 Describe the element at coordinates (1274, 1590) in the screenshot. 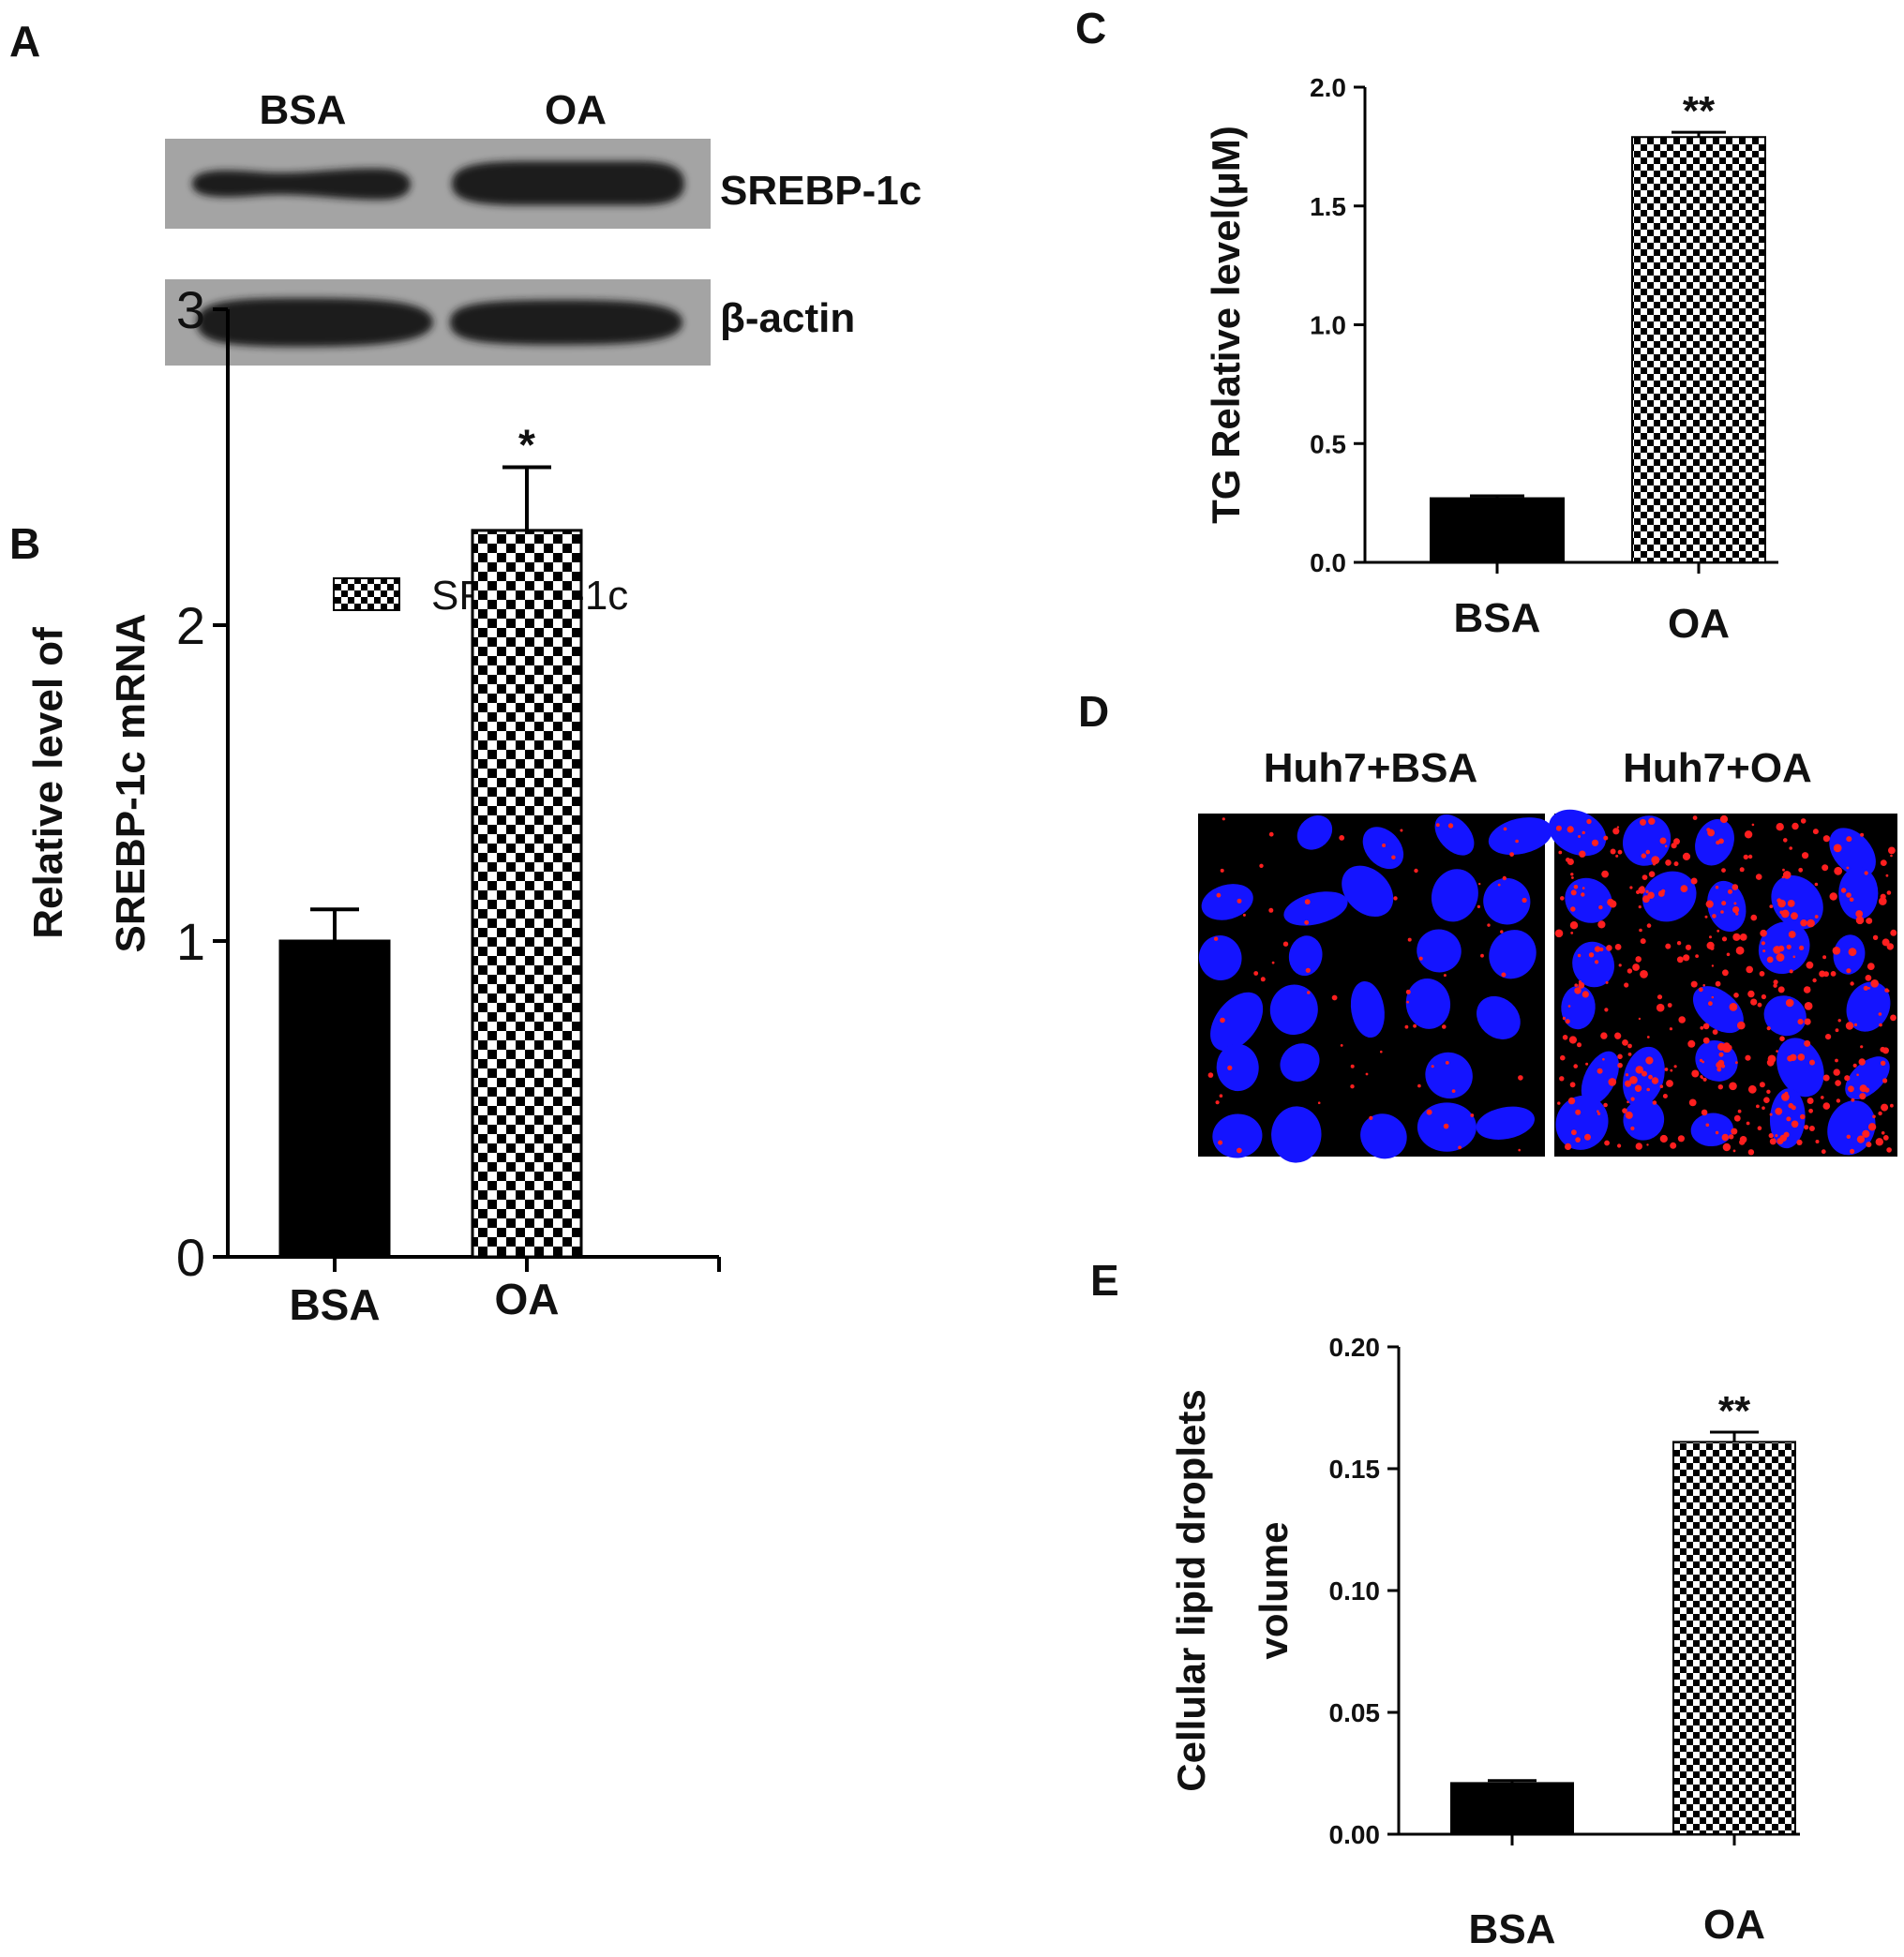

I see `chart-e-y-axis-label: volume` at that location.